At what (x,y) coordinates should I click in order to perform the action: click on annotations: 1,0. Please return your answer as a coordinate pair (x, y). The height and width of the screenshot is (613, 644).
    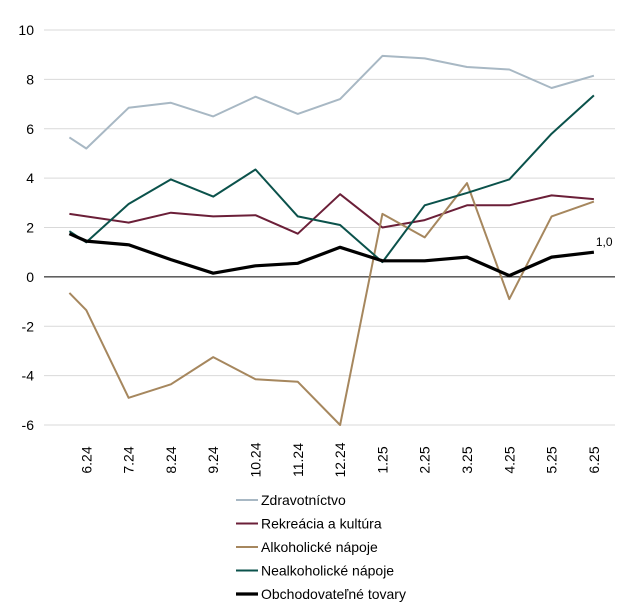
    Looking at the image, I should click on (604, 242).